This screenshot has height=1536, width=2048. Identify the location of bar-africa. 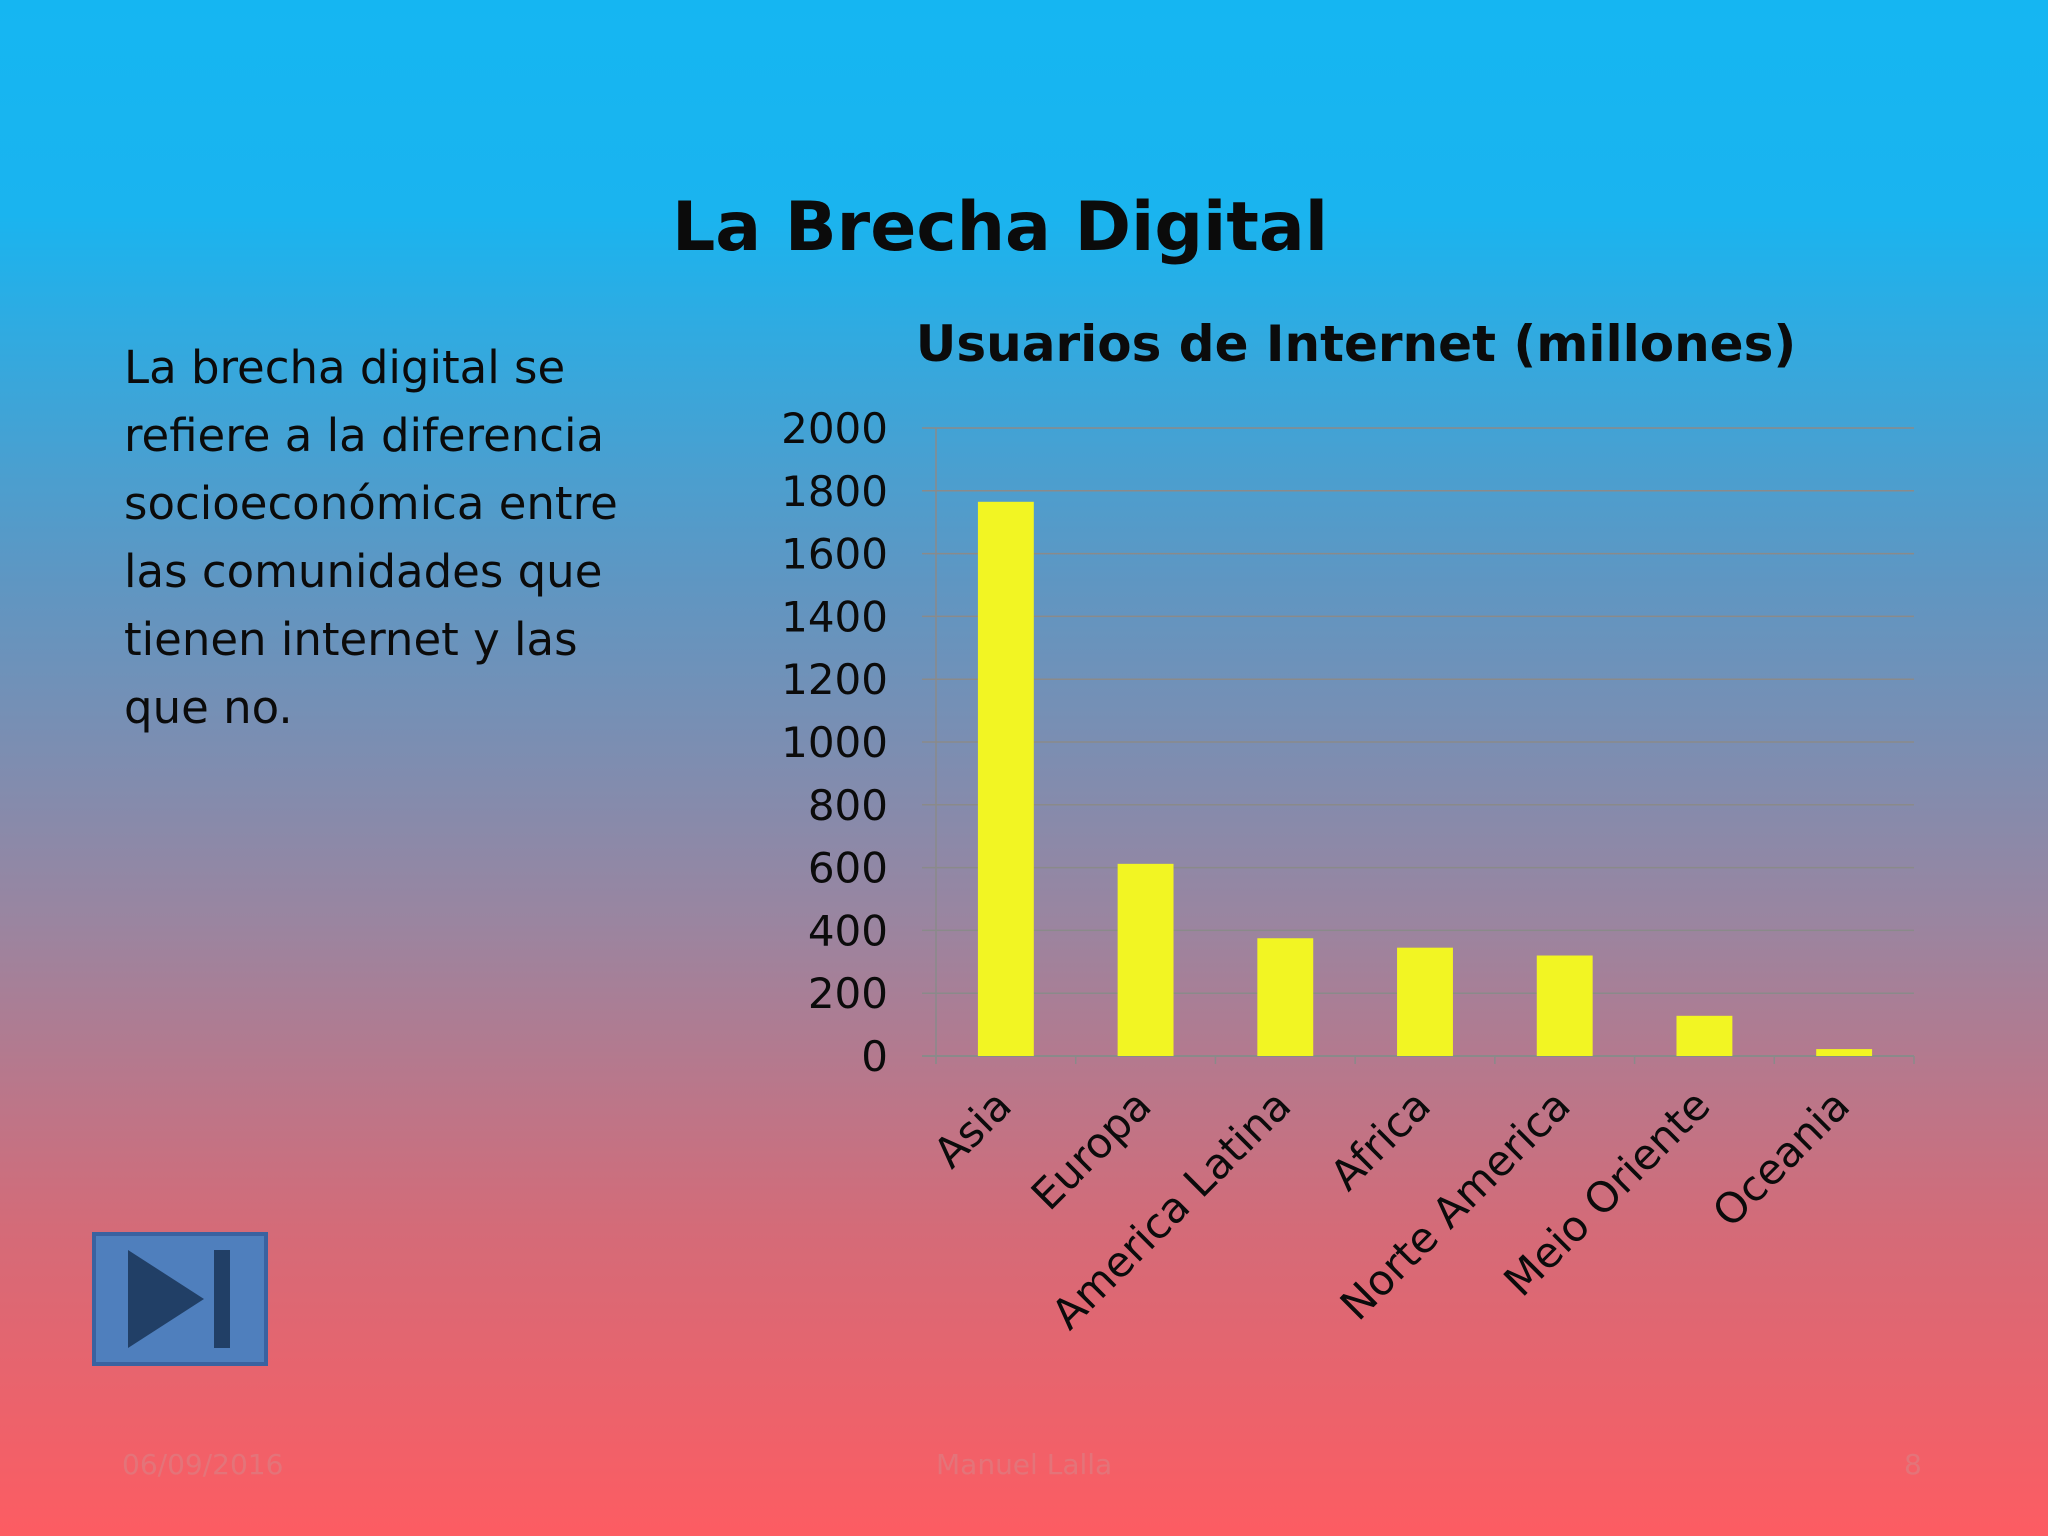
(1425, 1001).